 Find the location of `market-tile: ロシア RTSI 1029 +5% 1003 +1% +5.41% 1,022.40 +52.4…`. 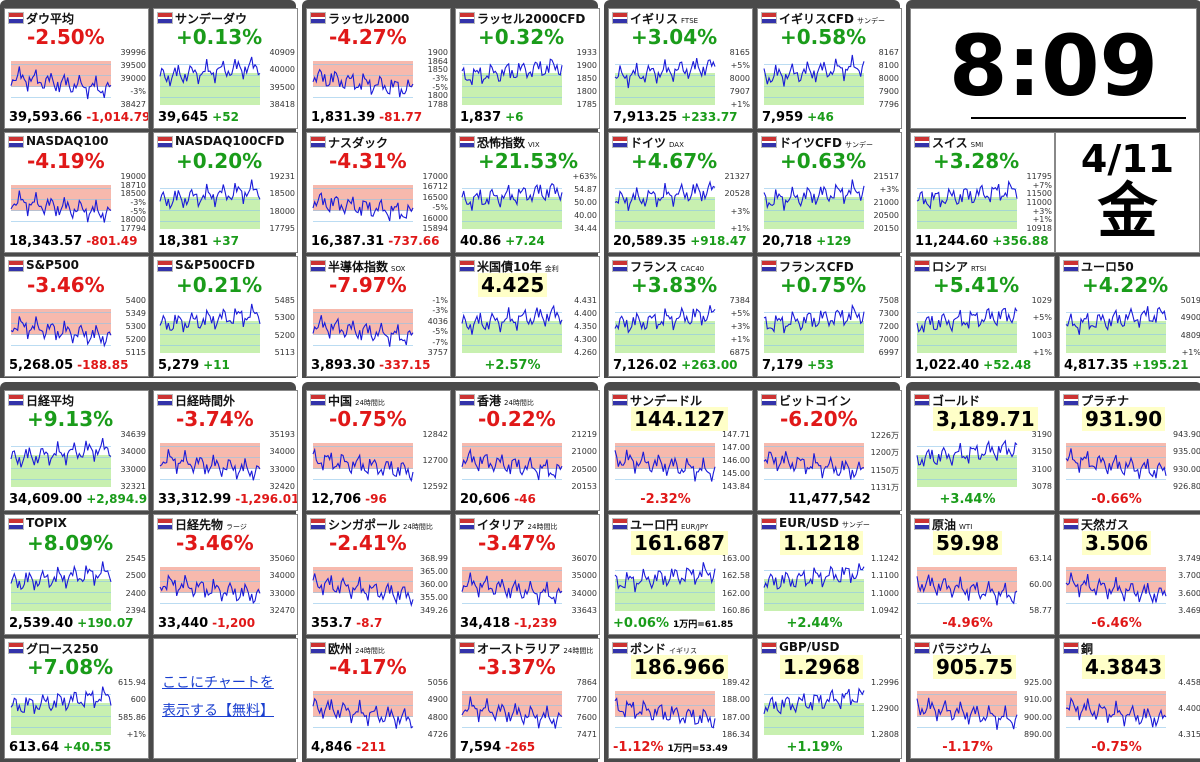

market-tile: ロシア RTSI 1029 +5% 1003 +1% +5.41% 1,022.40 +52.4… is located at coordinates (982, 316).